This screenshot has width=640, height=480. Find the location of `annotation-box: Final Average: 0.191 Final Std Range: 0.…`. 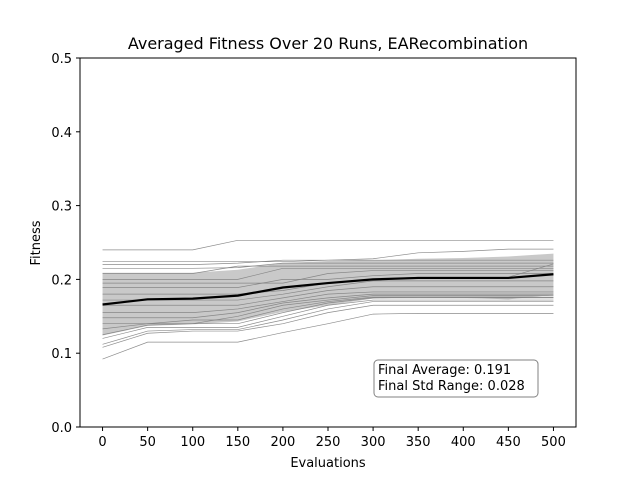

annotation-box: Final Average: 0.191 Final Std Range: 0.… is located at coordinates (456, 378).